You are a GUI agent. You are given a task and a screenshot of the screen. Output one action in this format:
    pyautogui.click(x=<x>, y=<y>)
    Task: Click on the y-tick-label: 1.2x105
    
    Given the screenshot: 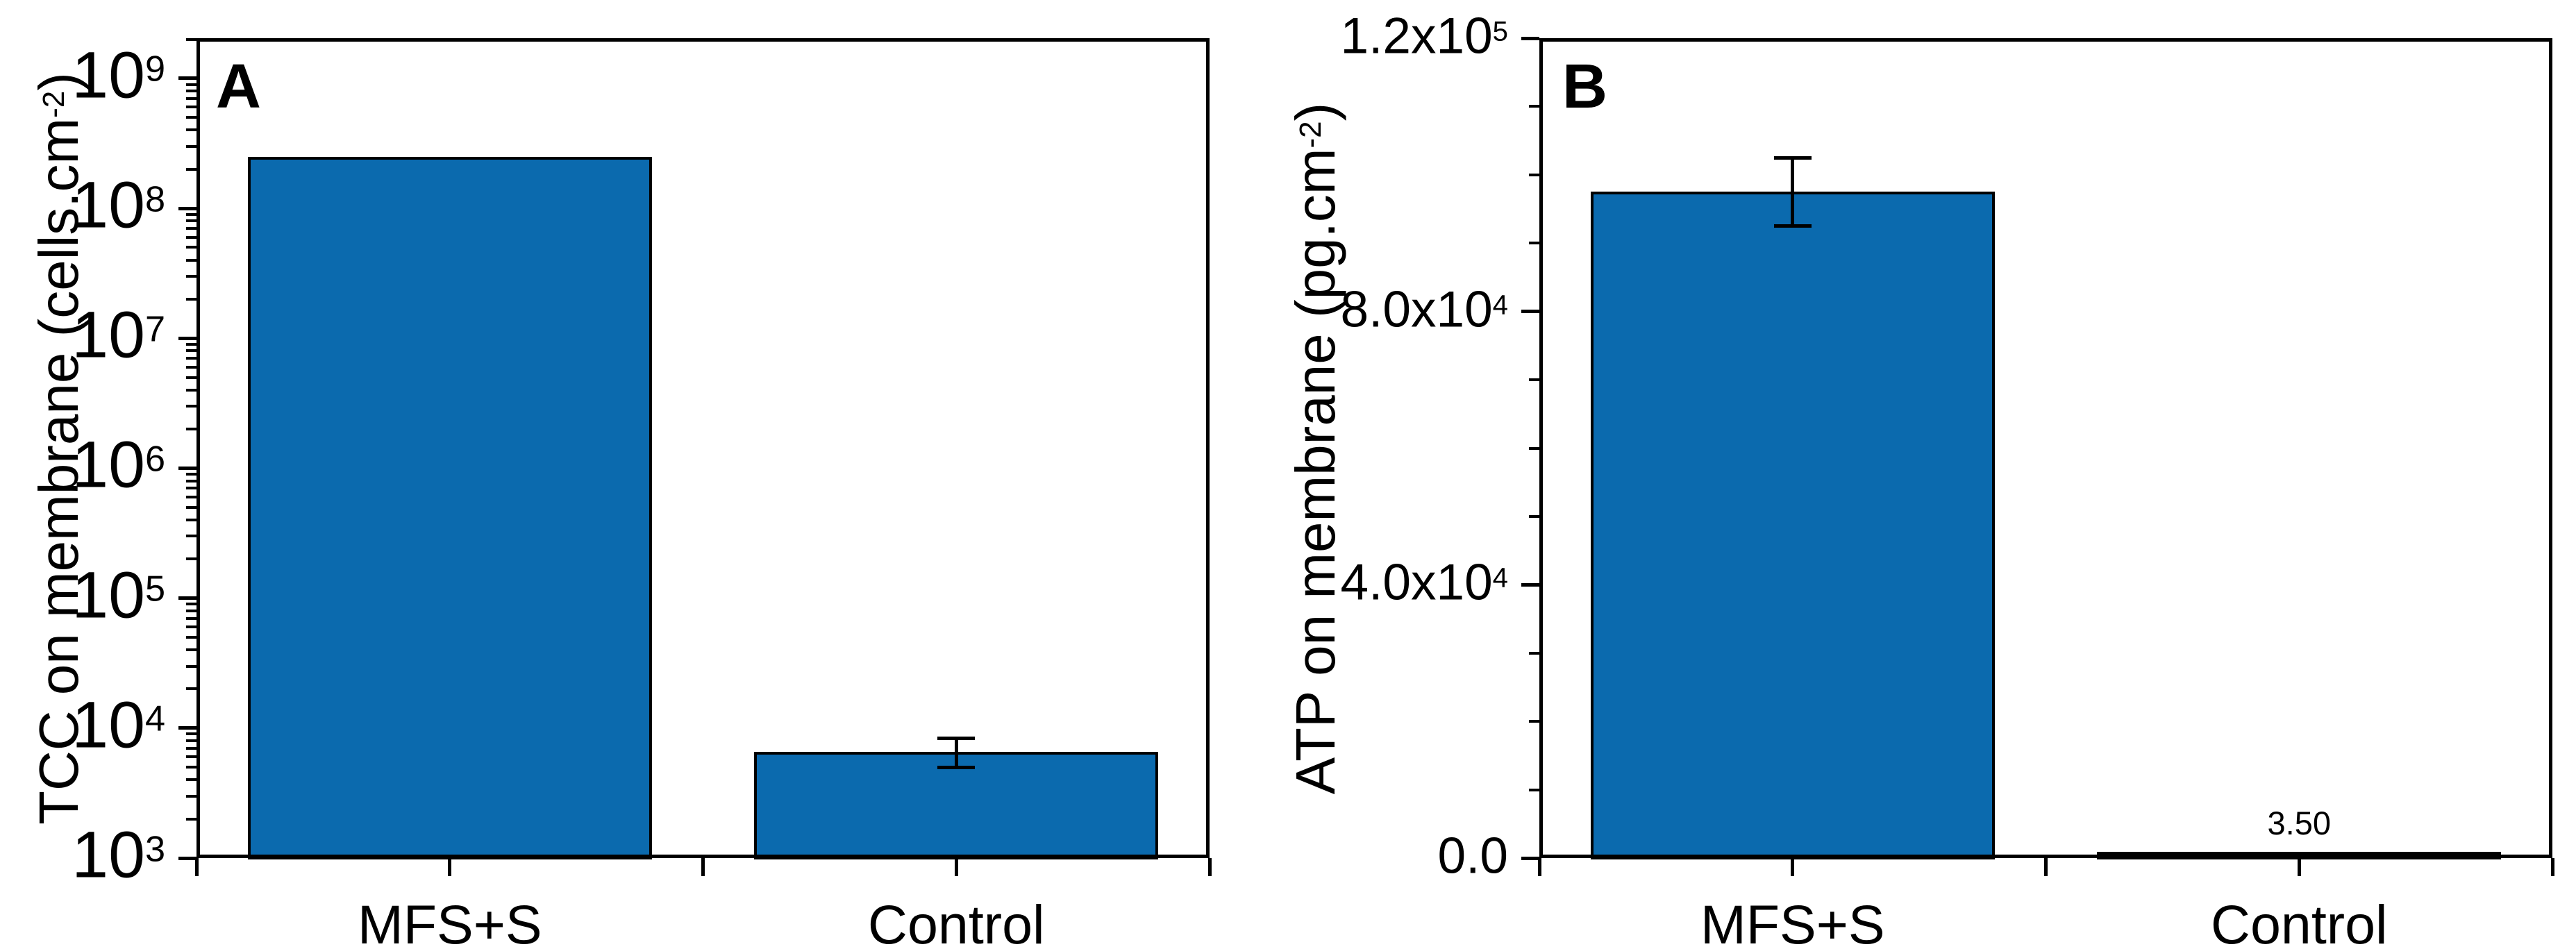 What is the action you would take?
    pyautogui.click(x=1424, y=36)
    